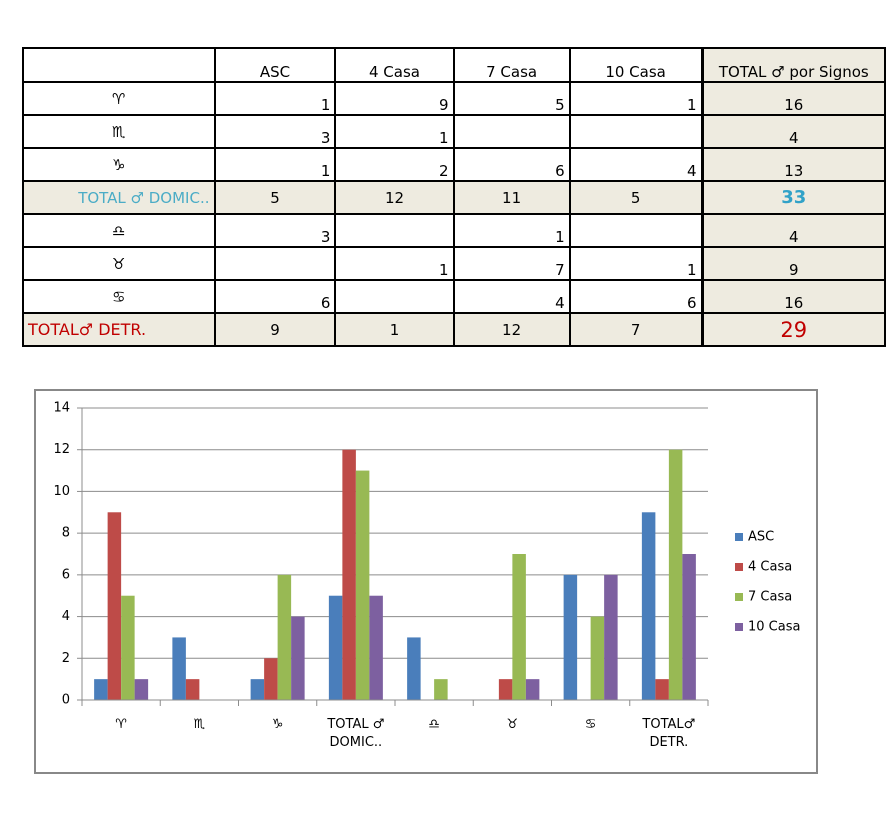 The height and width of the screenshot is (815, 886). I want to click on x-tick-label: ♈, so click(121, 724).